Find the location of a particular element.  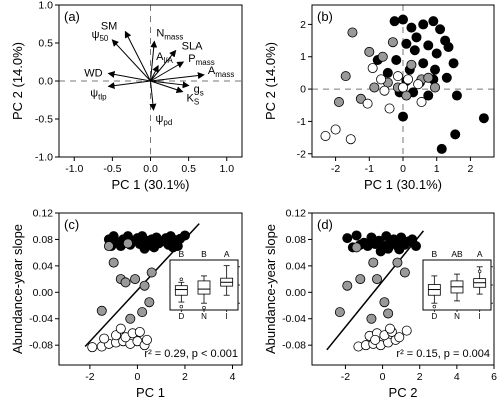

inset-boxplot: B D AB N A I is located at coordinates (457, 285).